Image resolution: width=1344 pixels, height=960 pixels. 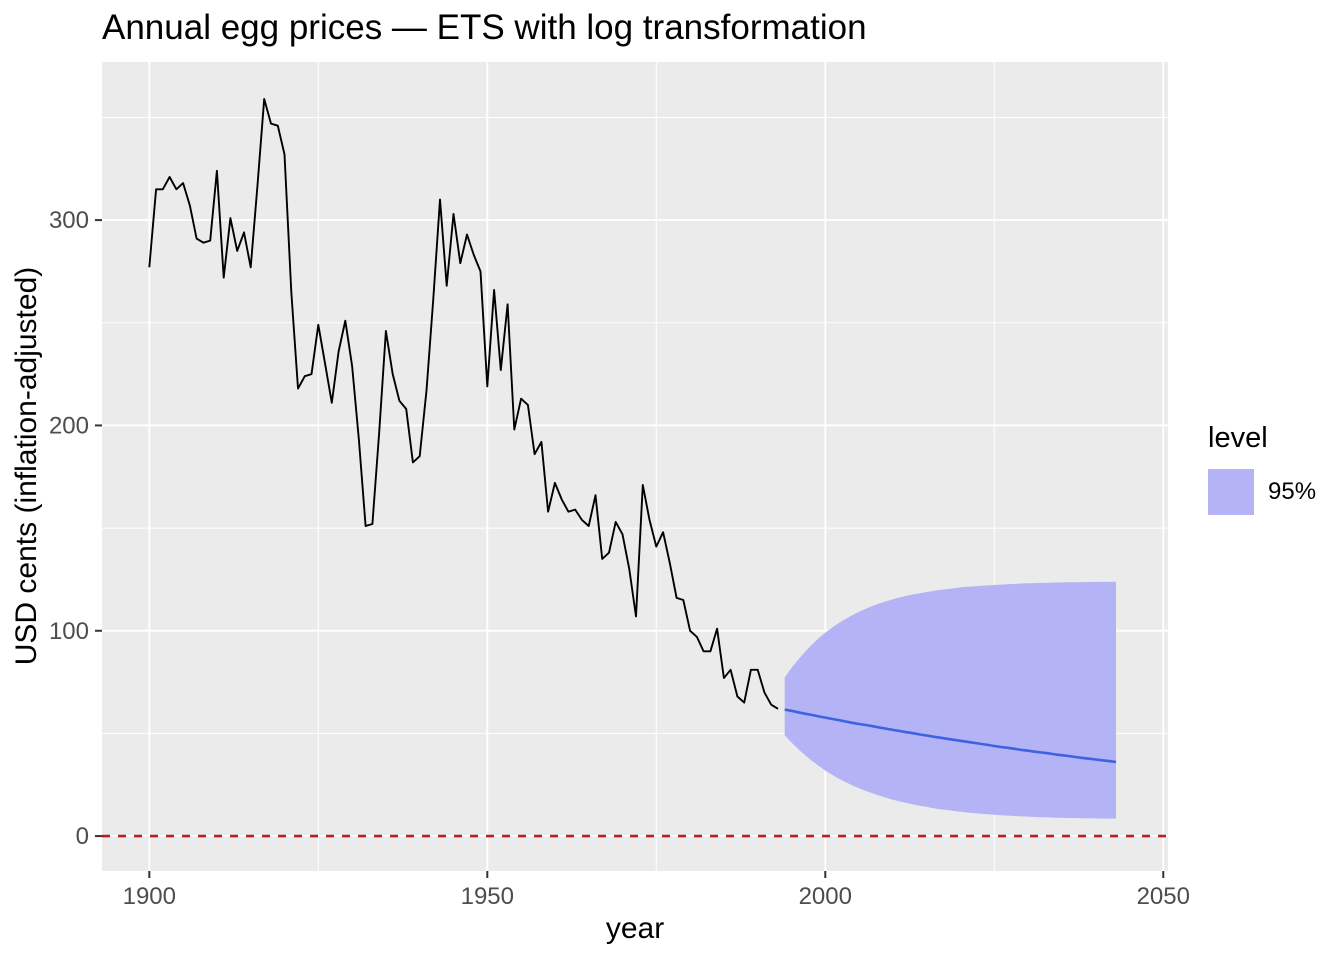 What do you see at coordinates (1238, 438) in the screenshot?
I see `legend-title: level` at bounding box center [1238, 438].